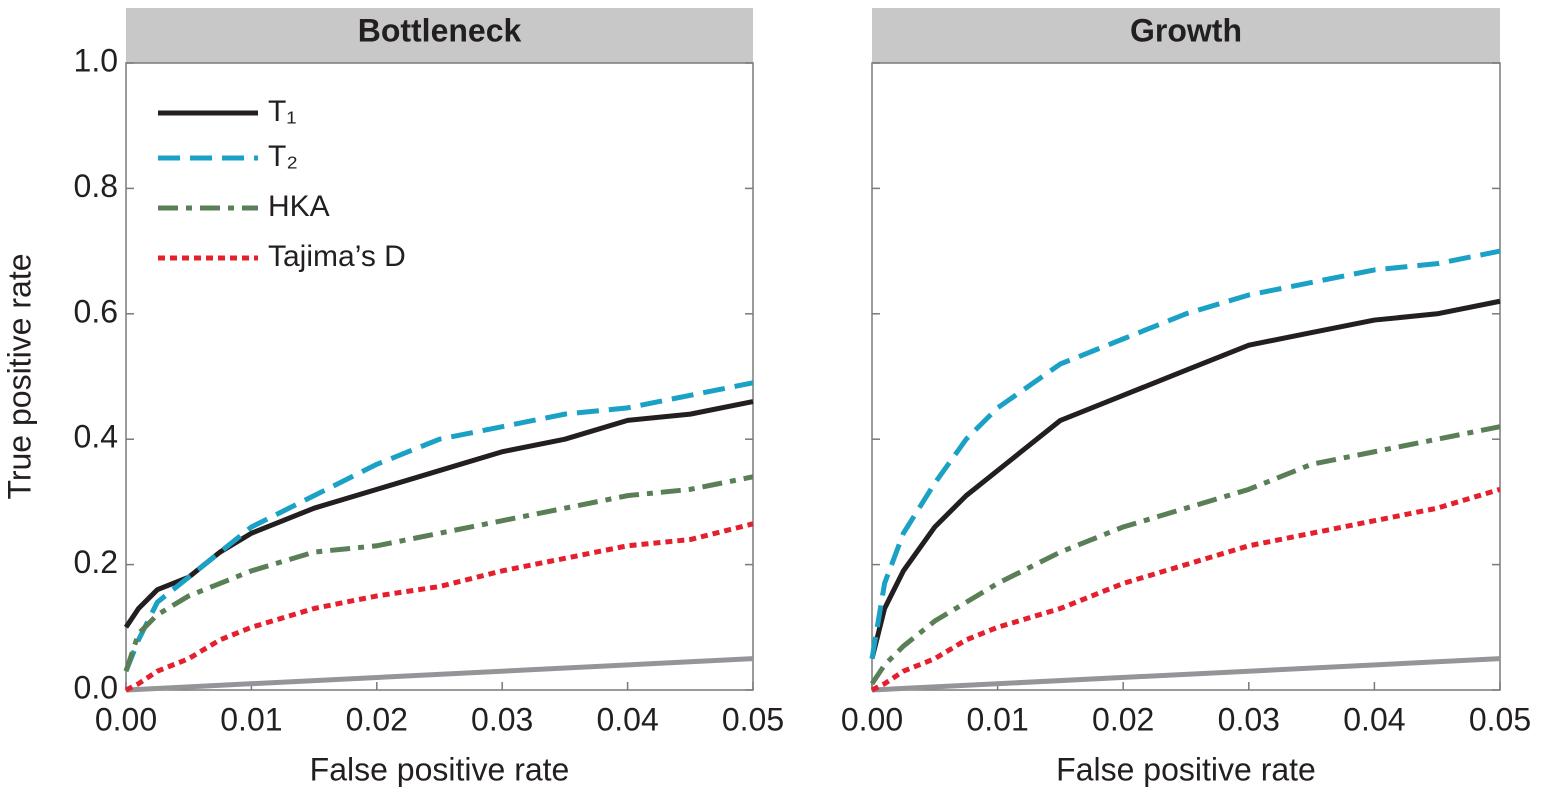 This screenshot has height=800, width=1544. I want to click on legend-label: HKA, so click(299, 206).